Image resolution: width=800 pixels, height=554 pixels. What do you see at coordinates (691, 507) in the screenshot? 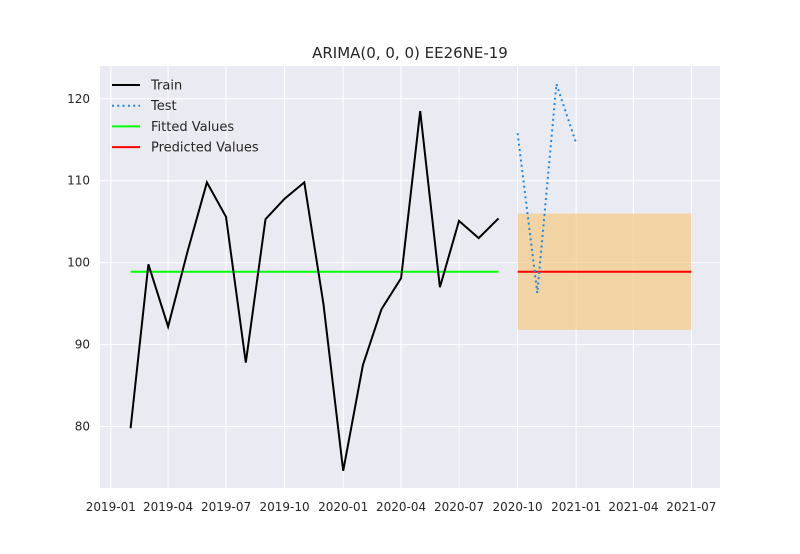
I see `x-tick-label: 2021-07` at bounding box center [691, 507].